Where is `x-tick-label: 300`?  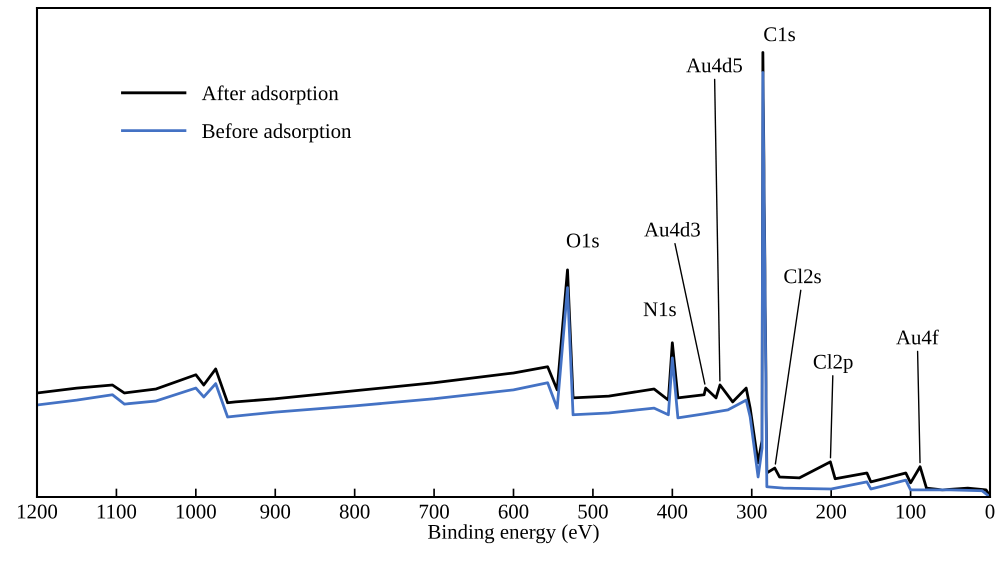
x-tick-label: 300 is located at coordinates (752, 511).